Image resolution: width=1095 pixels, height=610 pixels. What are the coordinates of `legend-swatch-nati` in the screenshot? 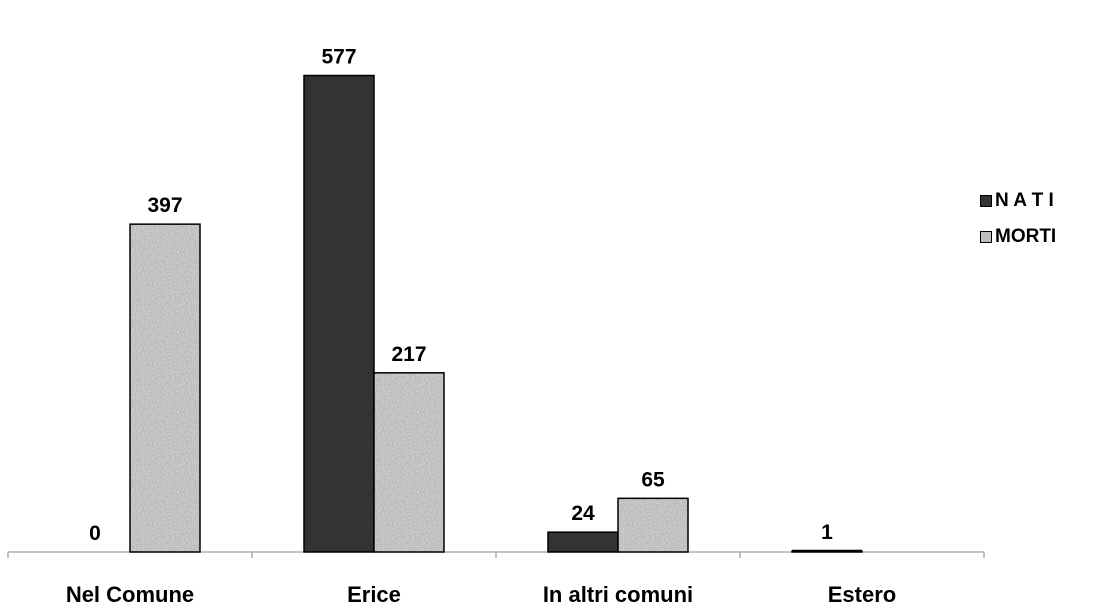 It's located at (986, 201).